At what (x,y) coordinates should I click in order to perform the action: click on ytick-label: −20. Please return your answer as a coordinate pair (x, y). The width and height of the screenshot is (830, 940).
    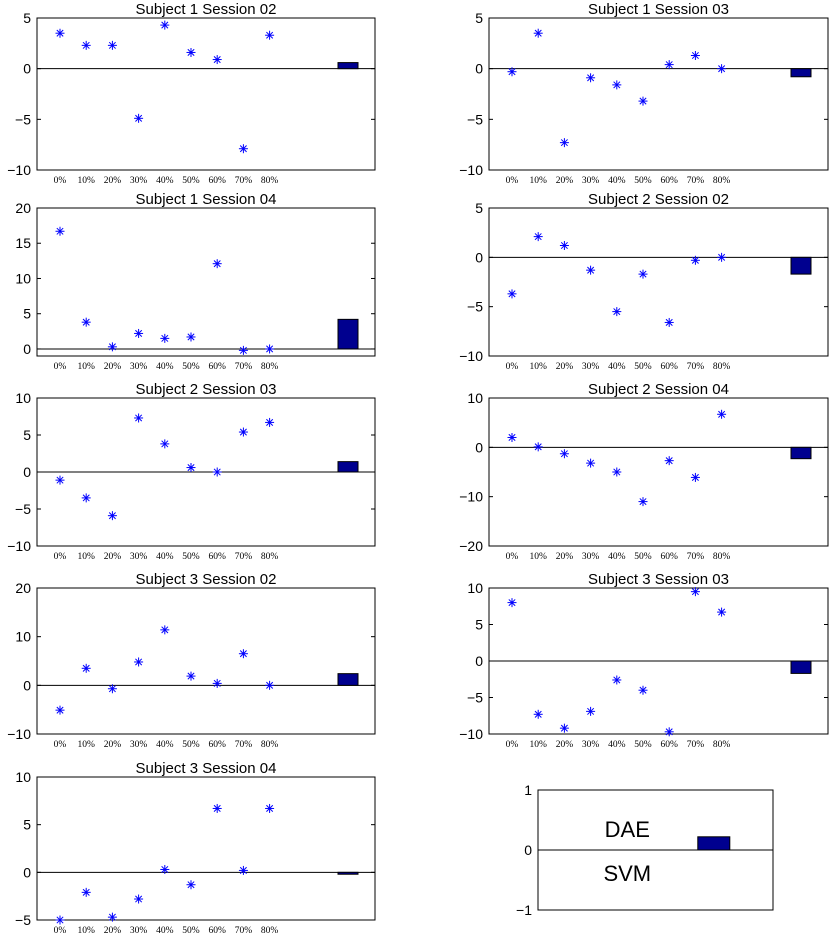
    Looking at the image, I should click on (471, 546).